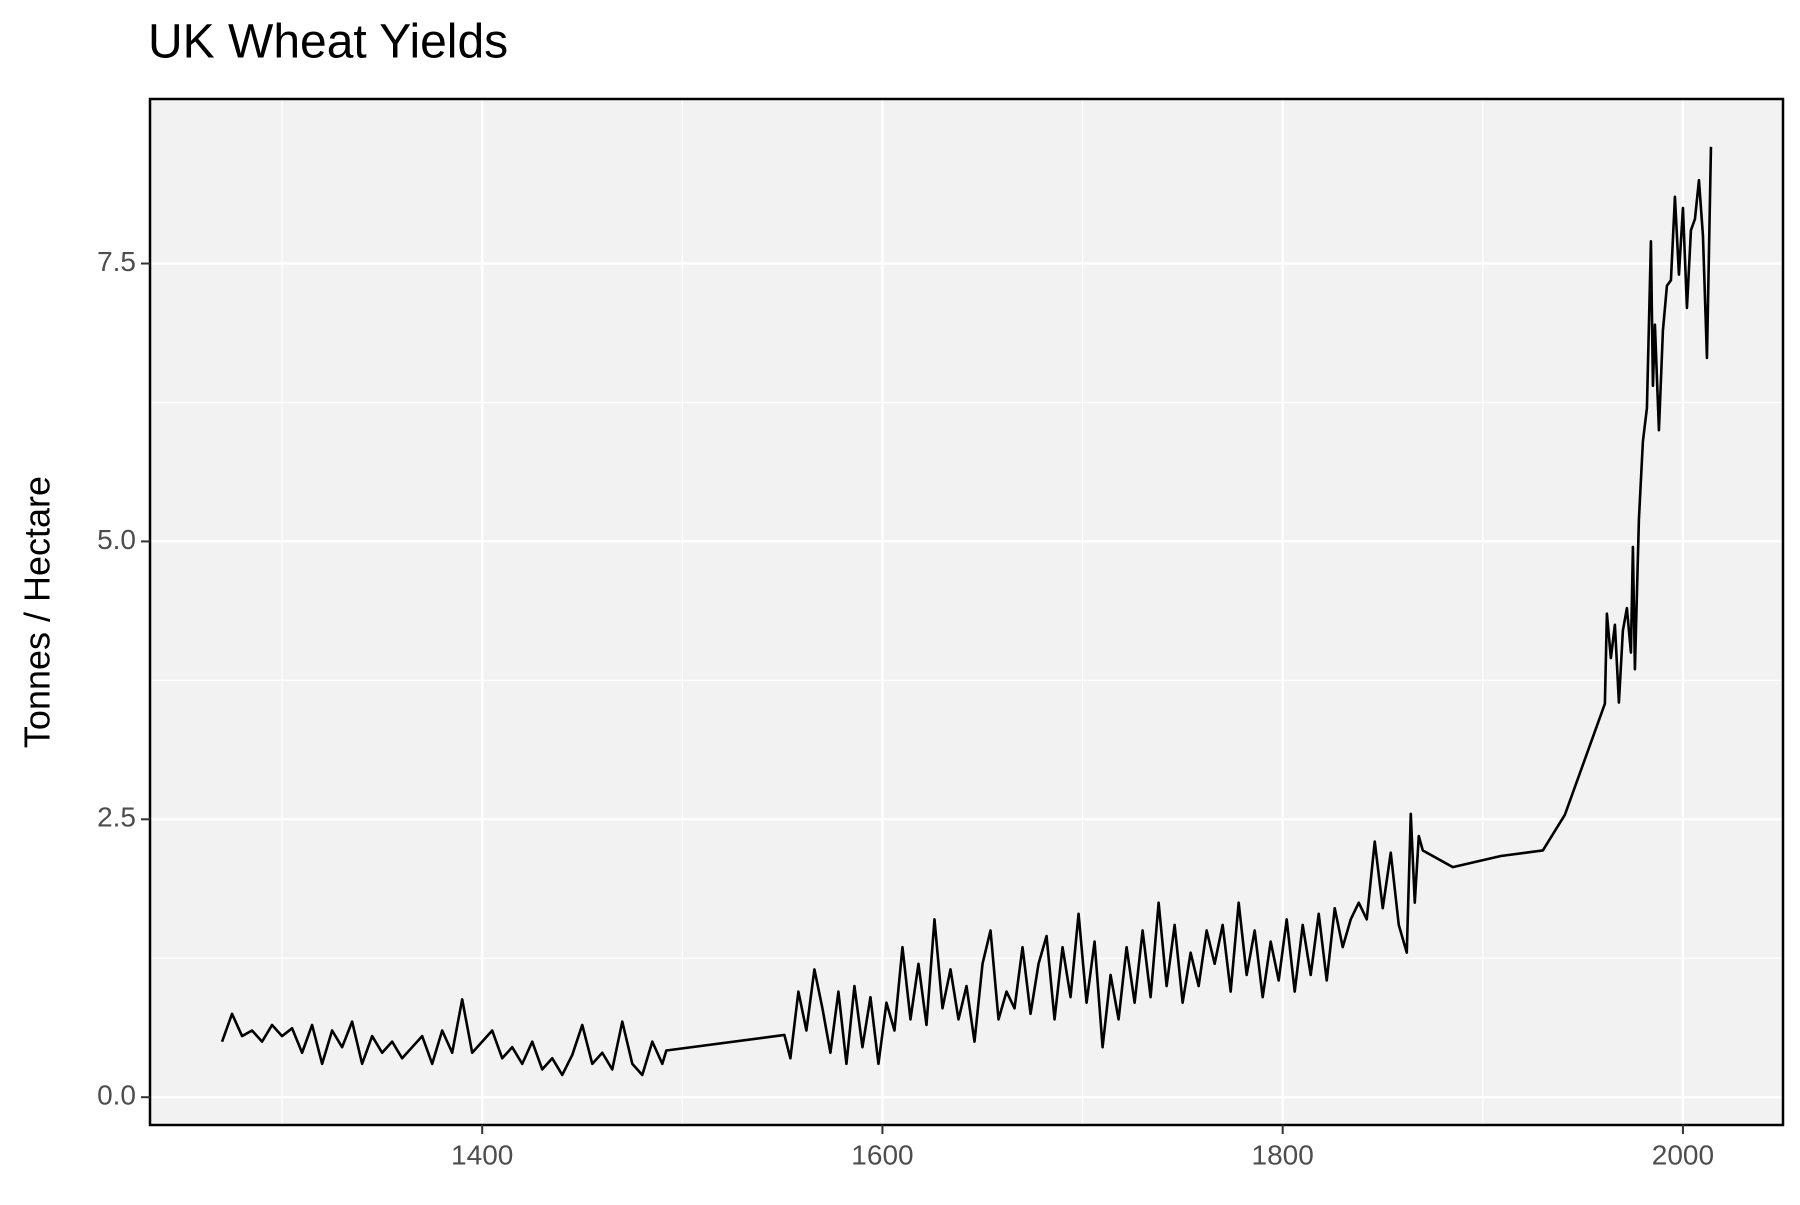  I want to click on y-tick-label: 0.0, so click(116, 1095).